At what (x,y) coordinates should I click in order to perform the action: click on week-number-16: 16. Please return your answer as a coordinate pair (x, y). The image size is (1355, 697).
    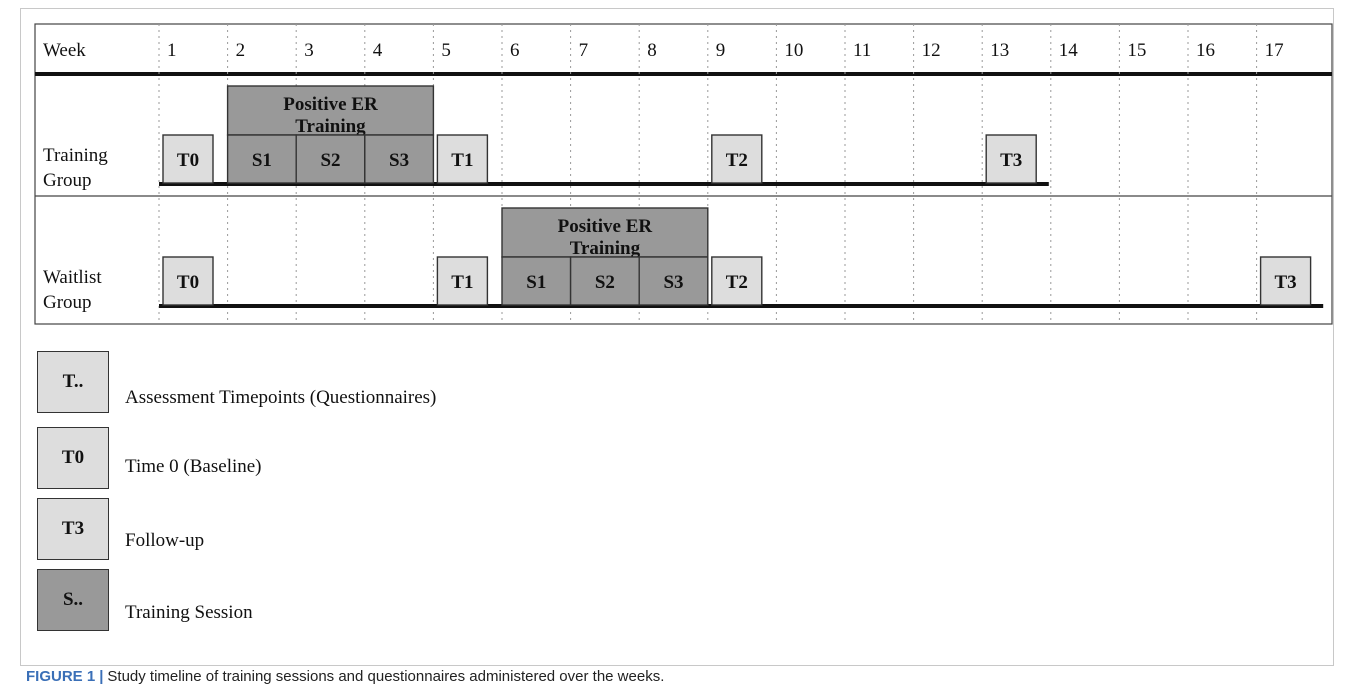
    Looking at the image, I should click on (1205, 50).